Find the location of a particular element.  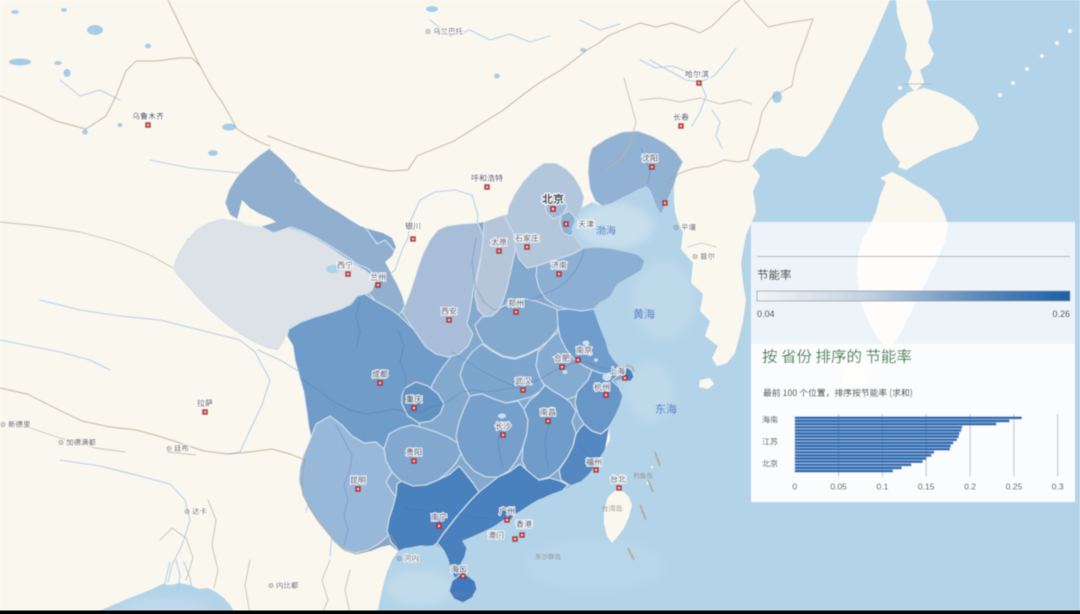

svg-text: 0.04 is located at coordinates (766, 314).